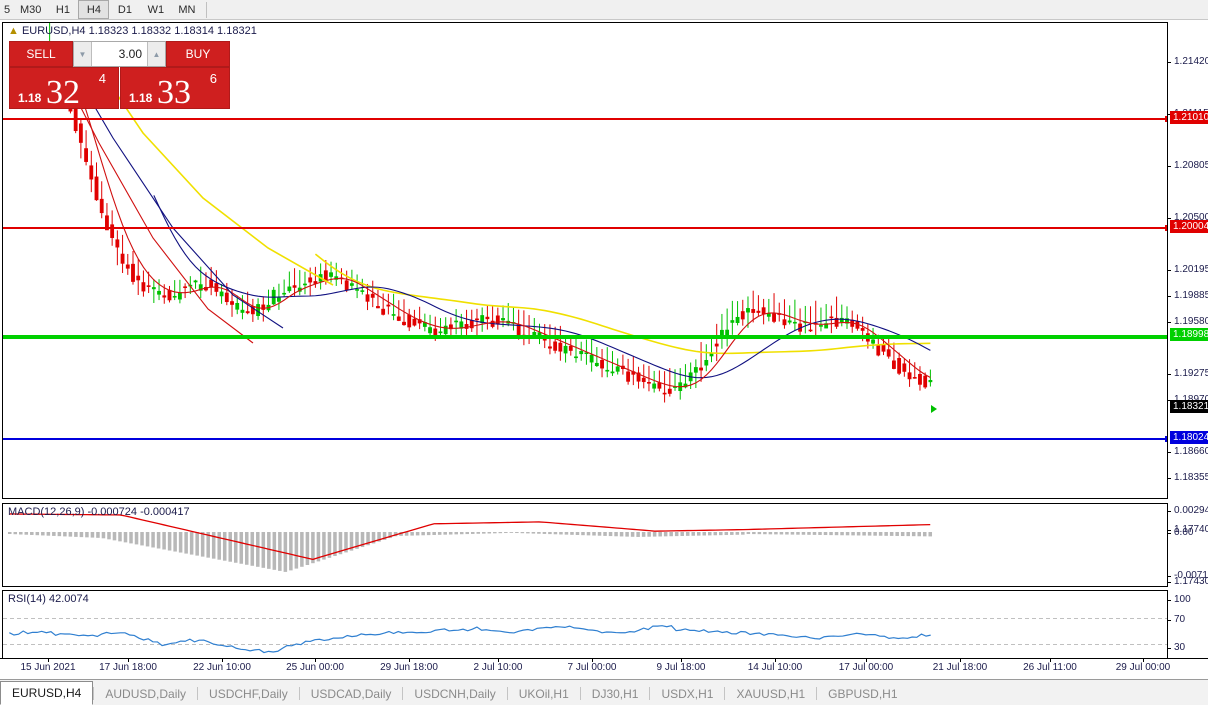  What do you see at coordinates (48, 667) in the screenshot?
I see `time-tick-label: 15 Jun 2021` at bounding box center [48, 667].